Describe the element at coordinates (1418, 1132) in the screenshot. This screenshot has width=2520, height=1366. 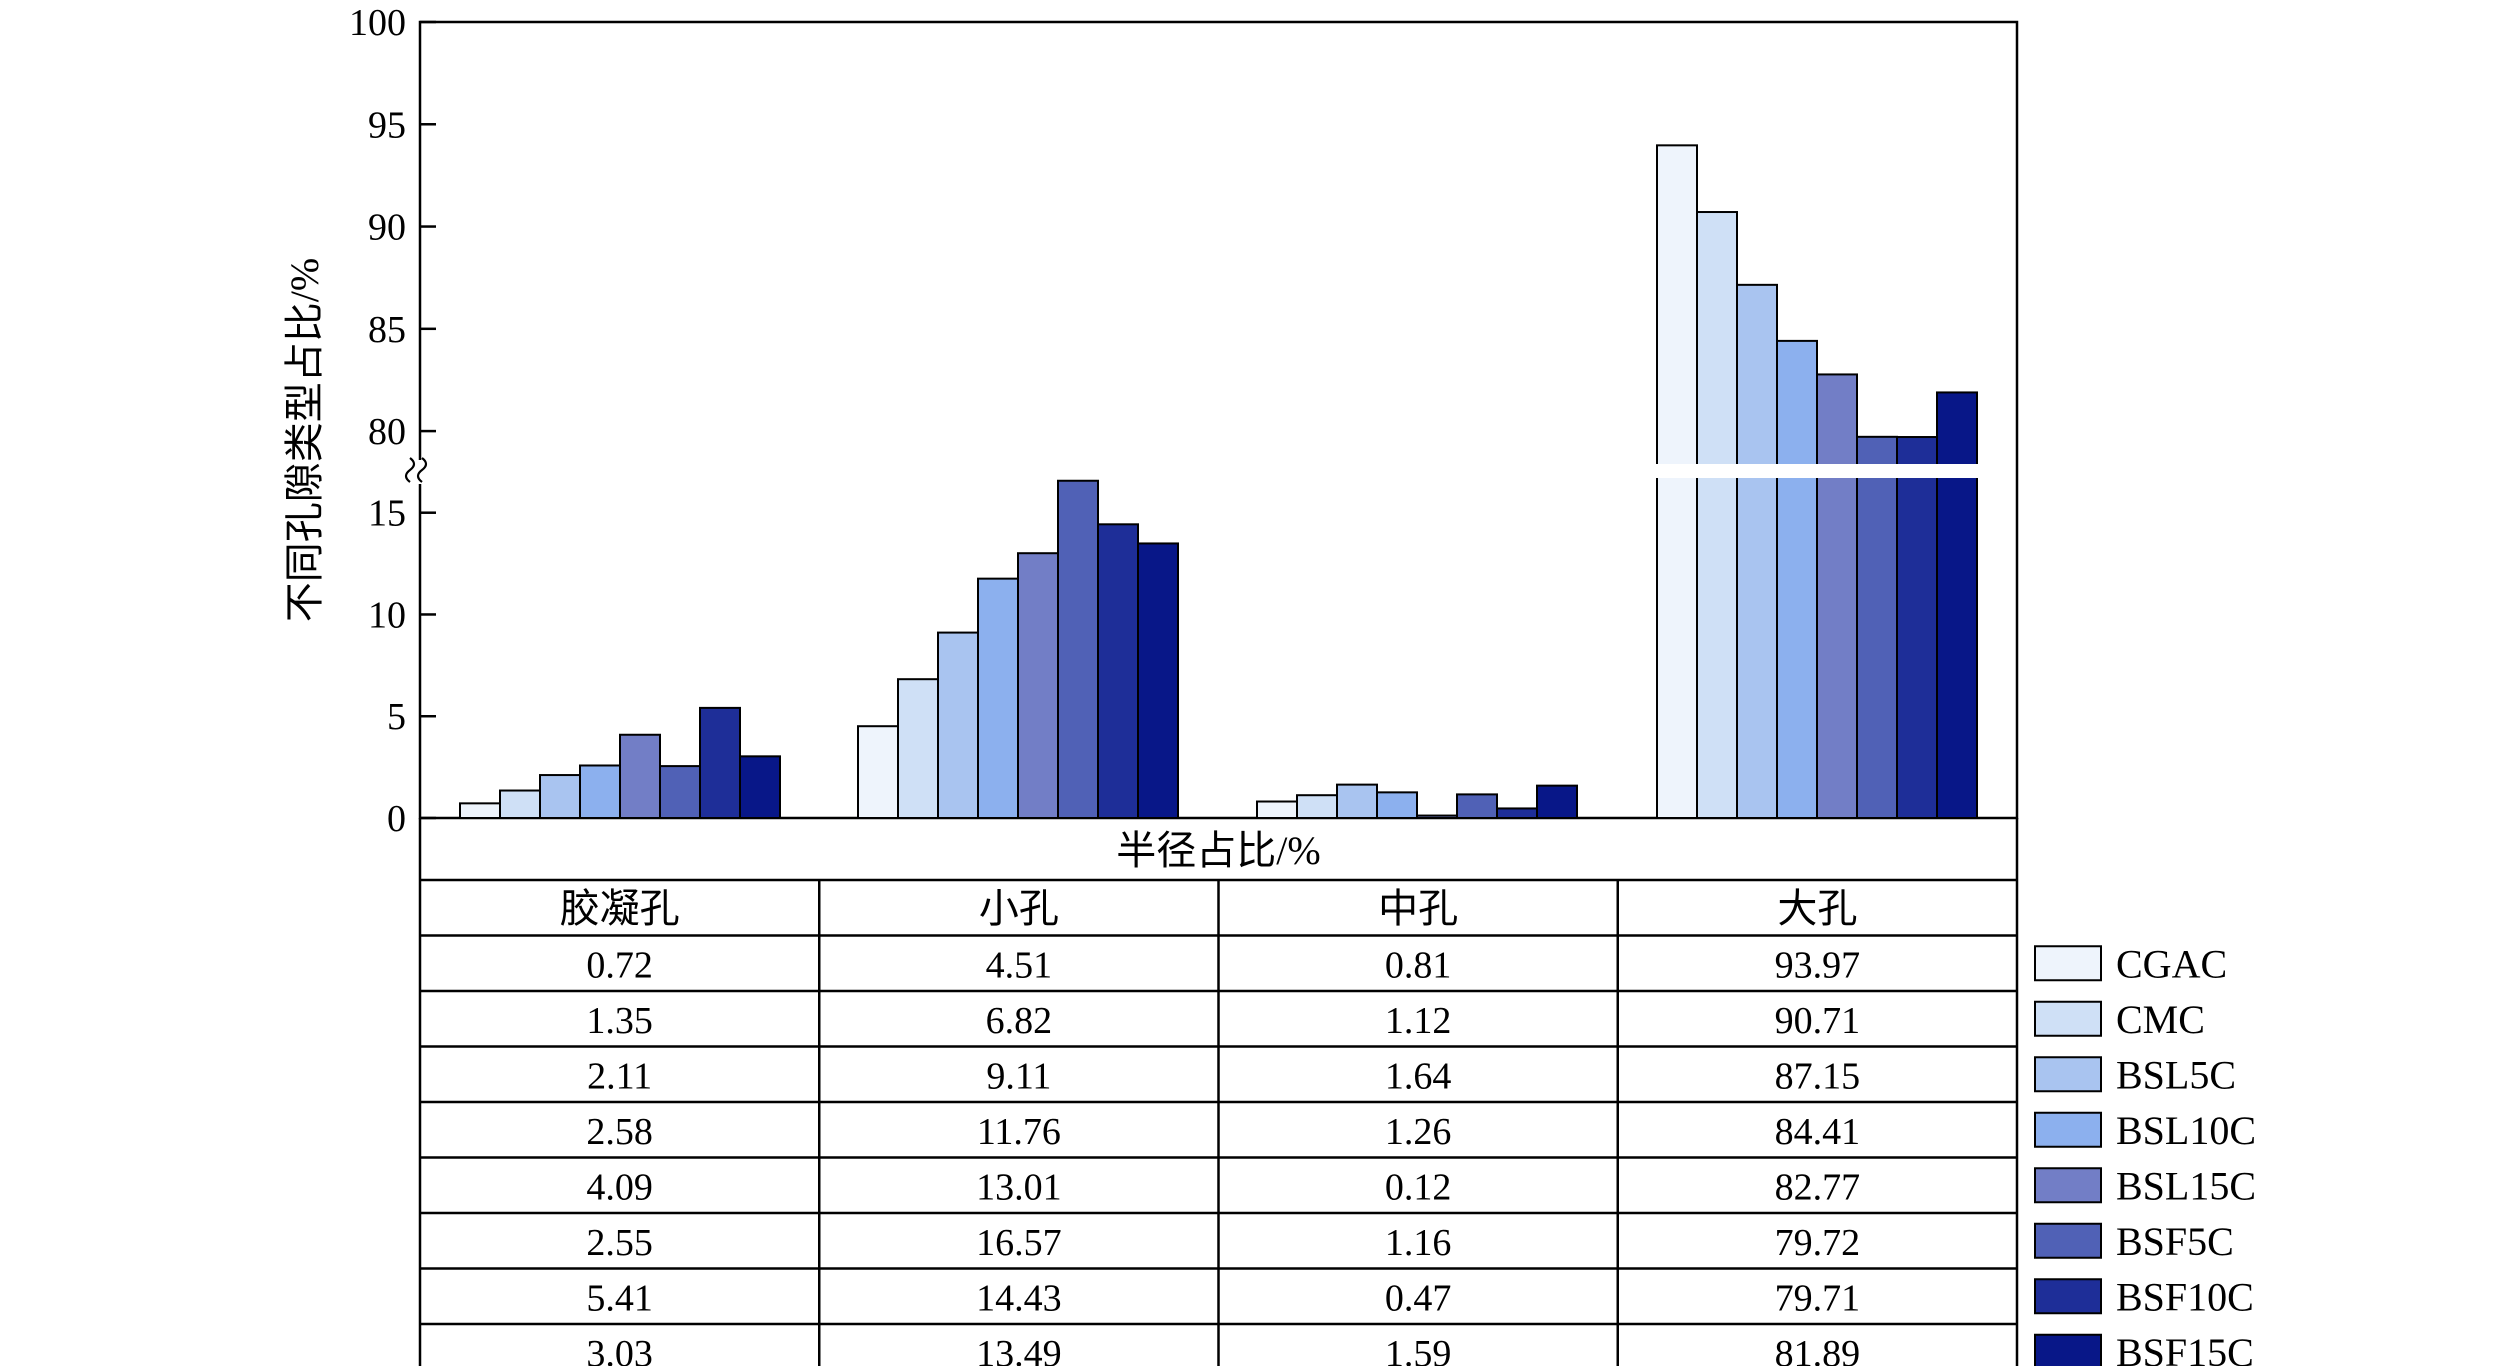
I see `table-cell: 1.26` at that location.